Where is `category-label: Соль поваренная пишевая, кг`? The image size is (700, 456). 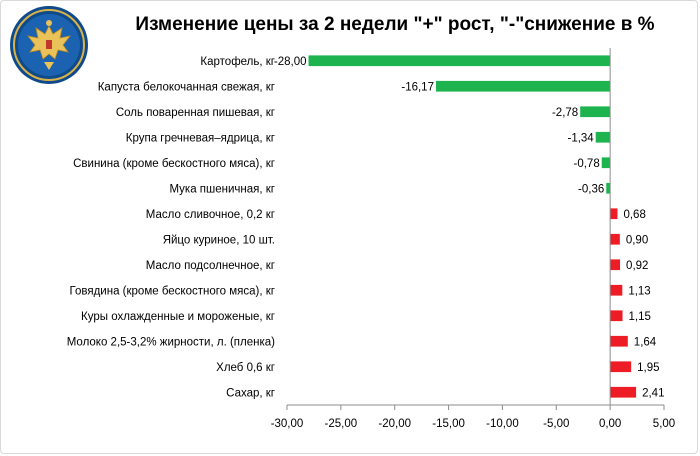
category-label: Соль поваренная пишевая, кг is located at coordinates (195, 113).